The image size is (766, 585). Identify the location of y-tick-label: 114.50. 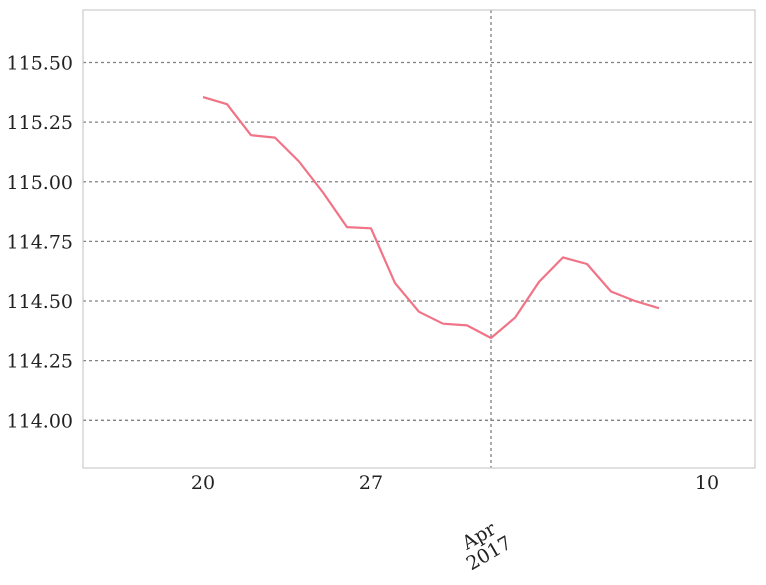
(40, 302).